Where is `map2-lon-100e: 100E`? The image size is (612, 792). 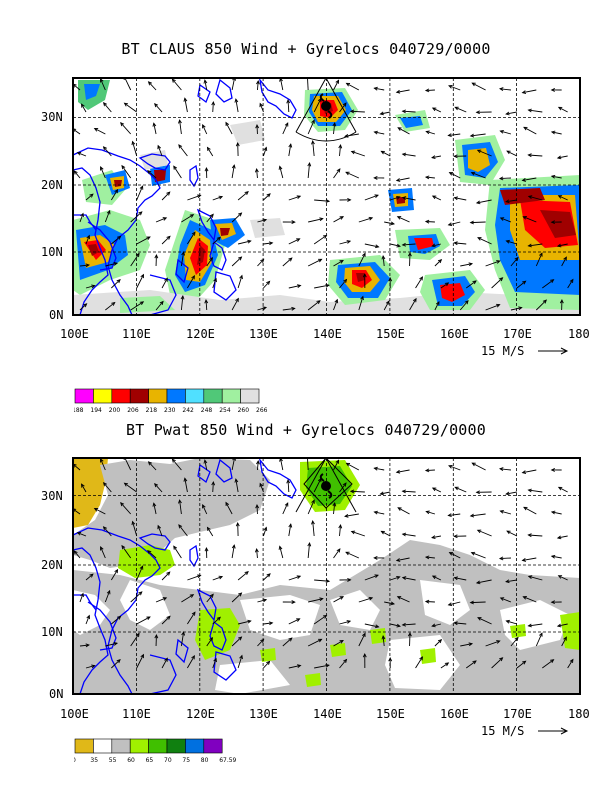 map2-lon-100e: 100E is located at coordinates (74, 714).